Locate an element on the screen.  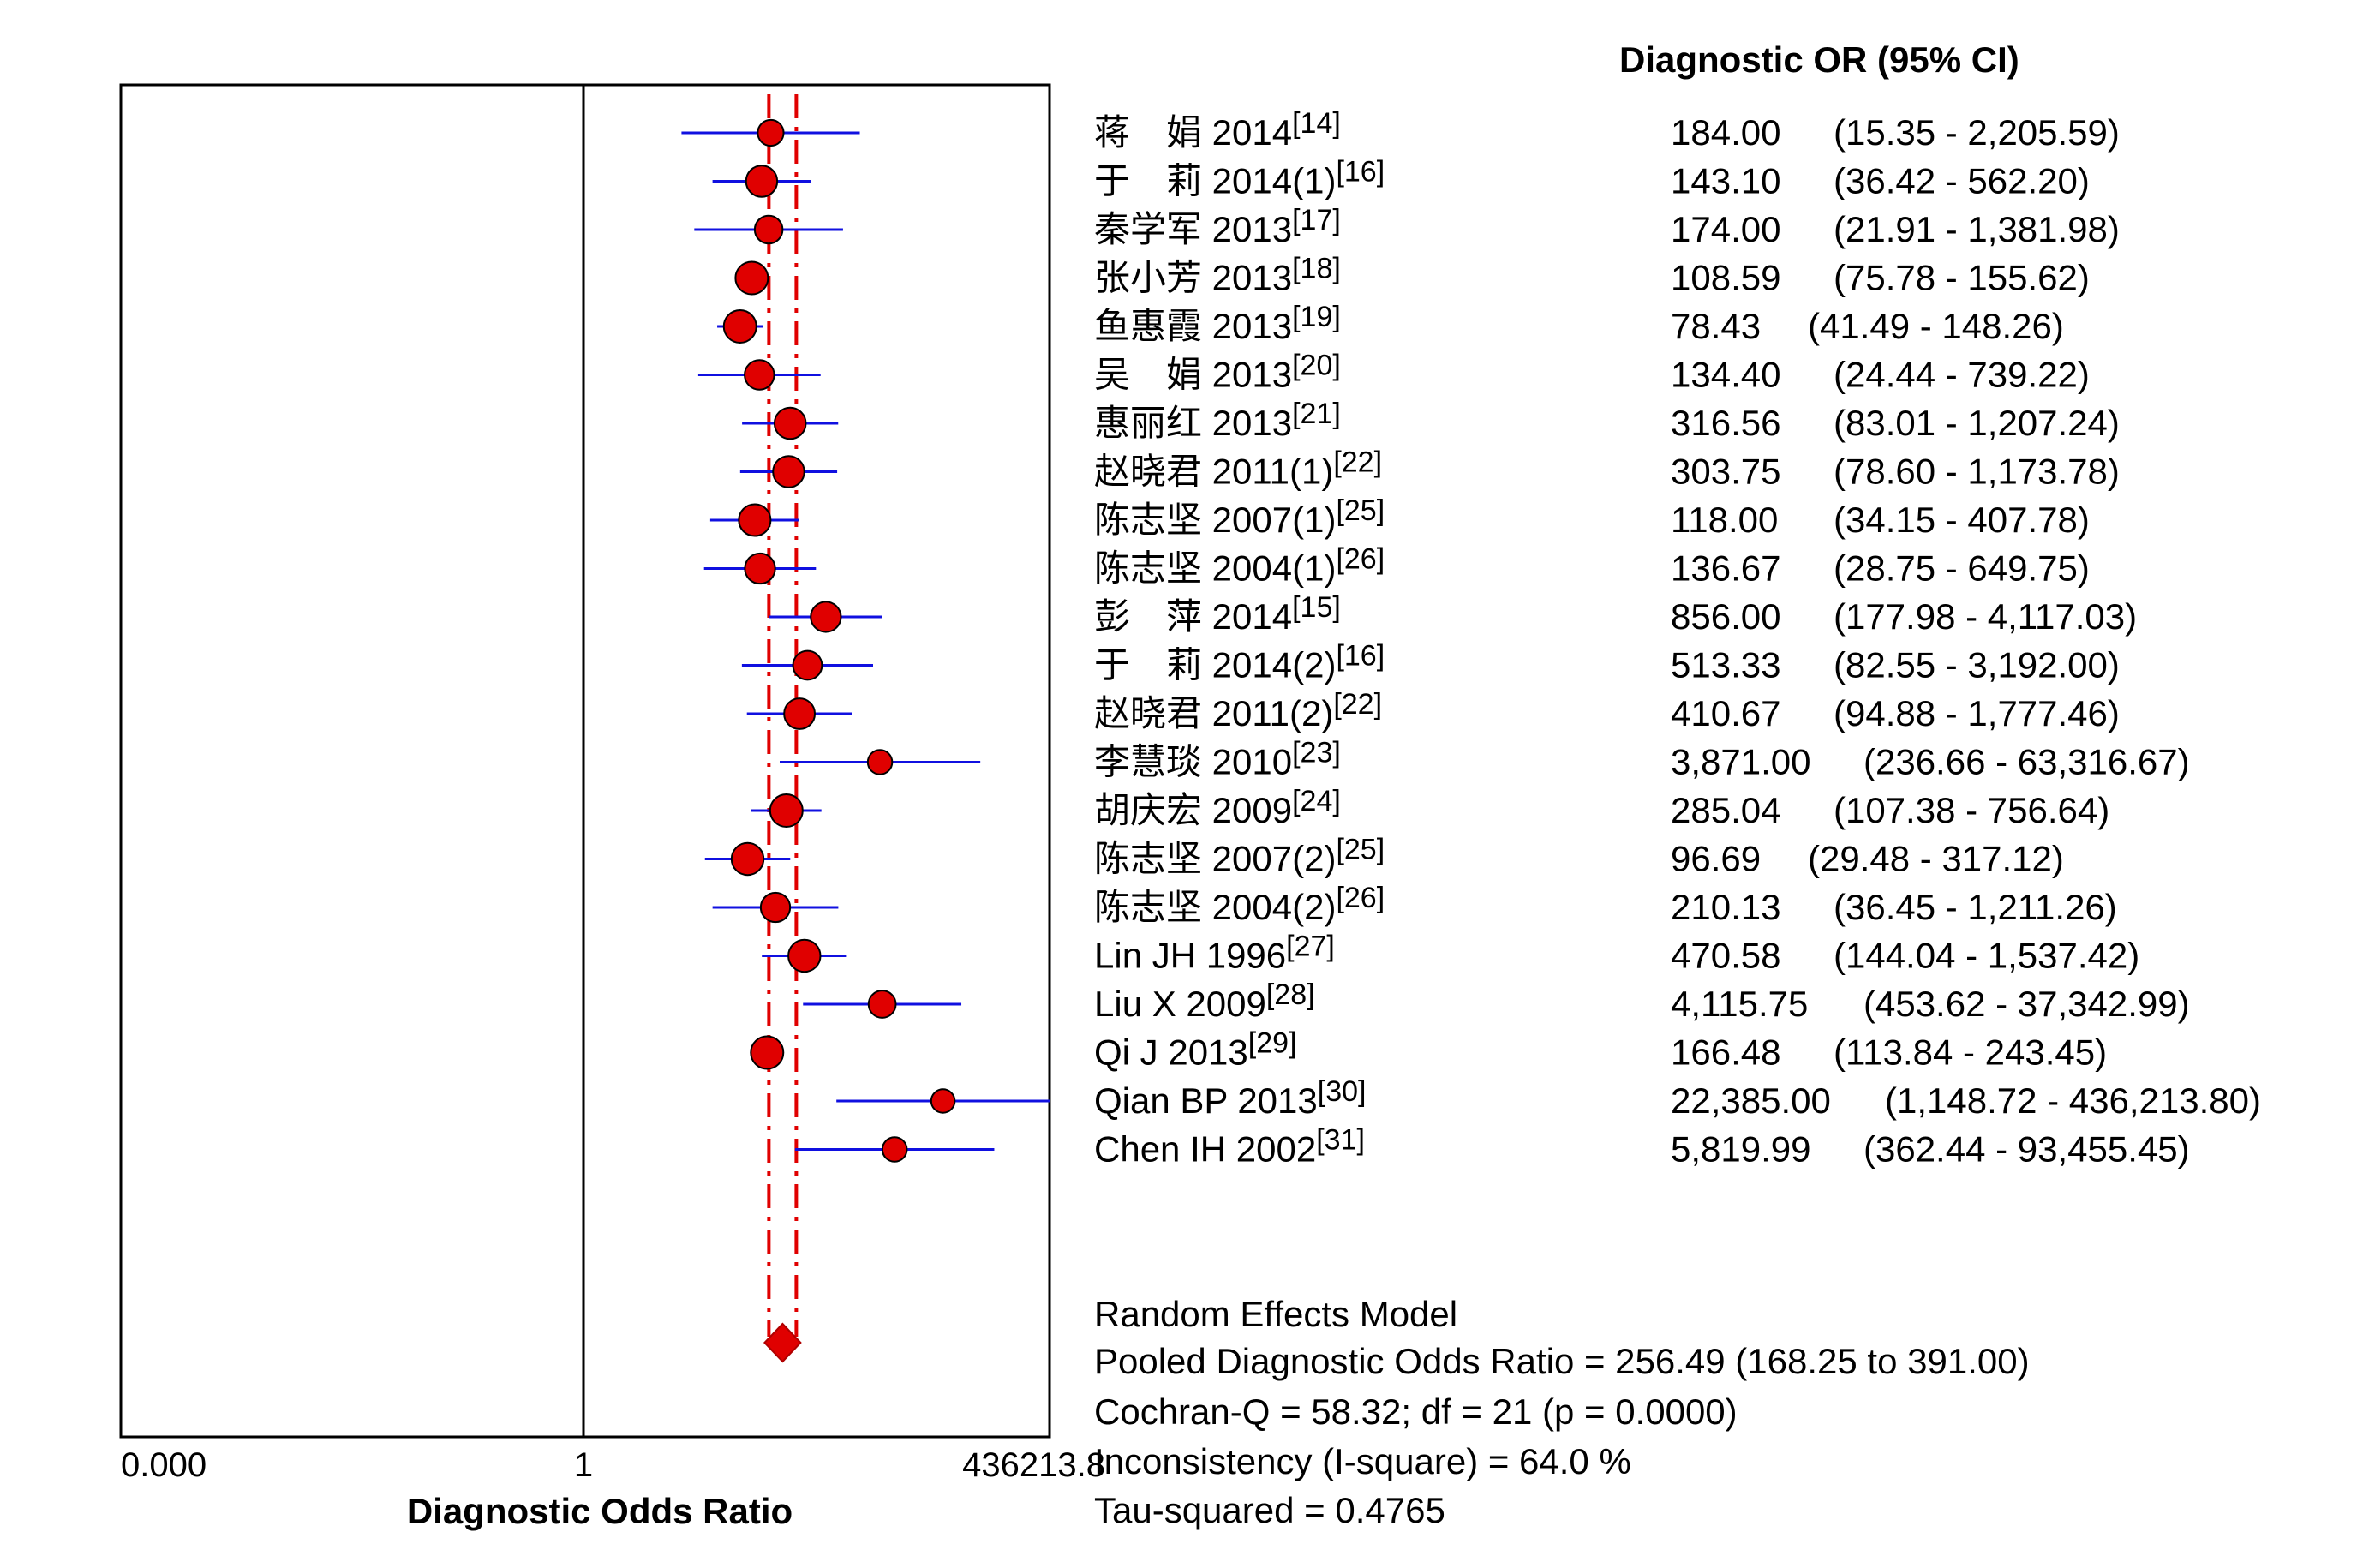
study-row: 陈志坚 2007(2)[25] 96.69 (29.48 - 317.12) is located at coordinates (1579, 856).